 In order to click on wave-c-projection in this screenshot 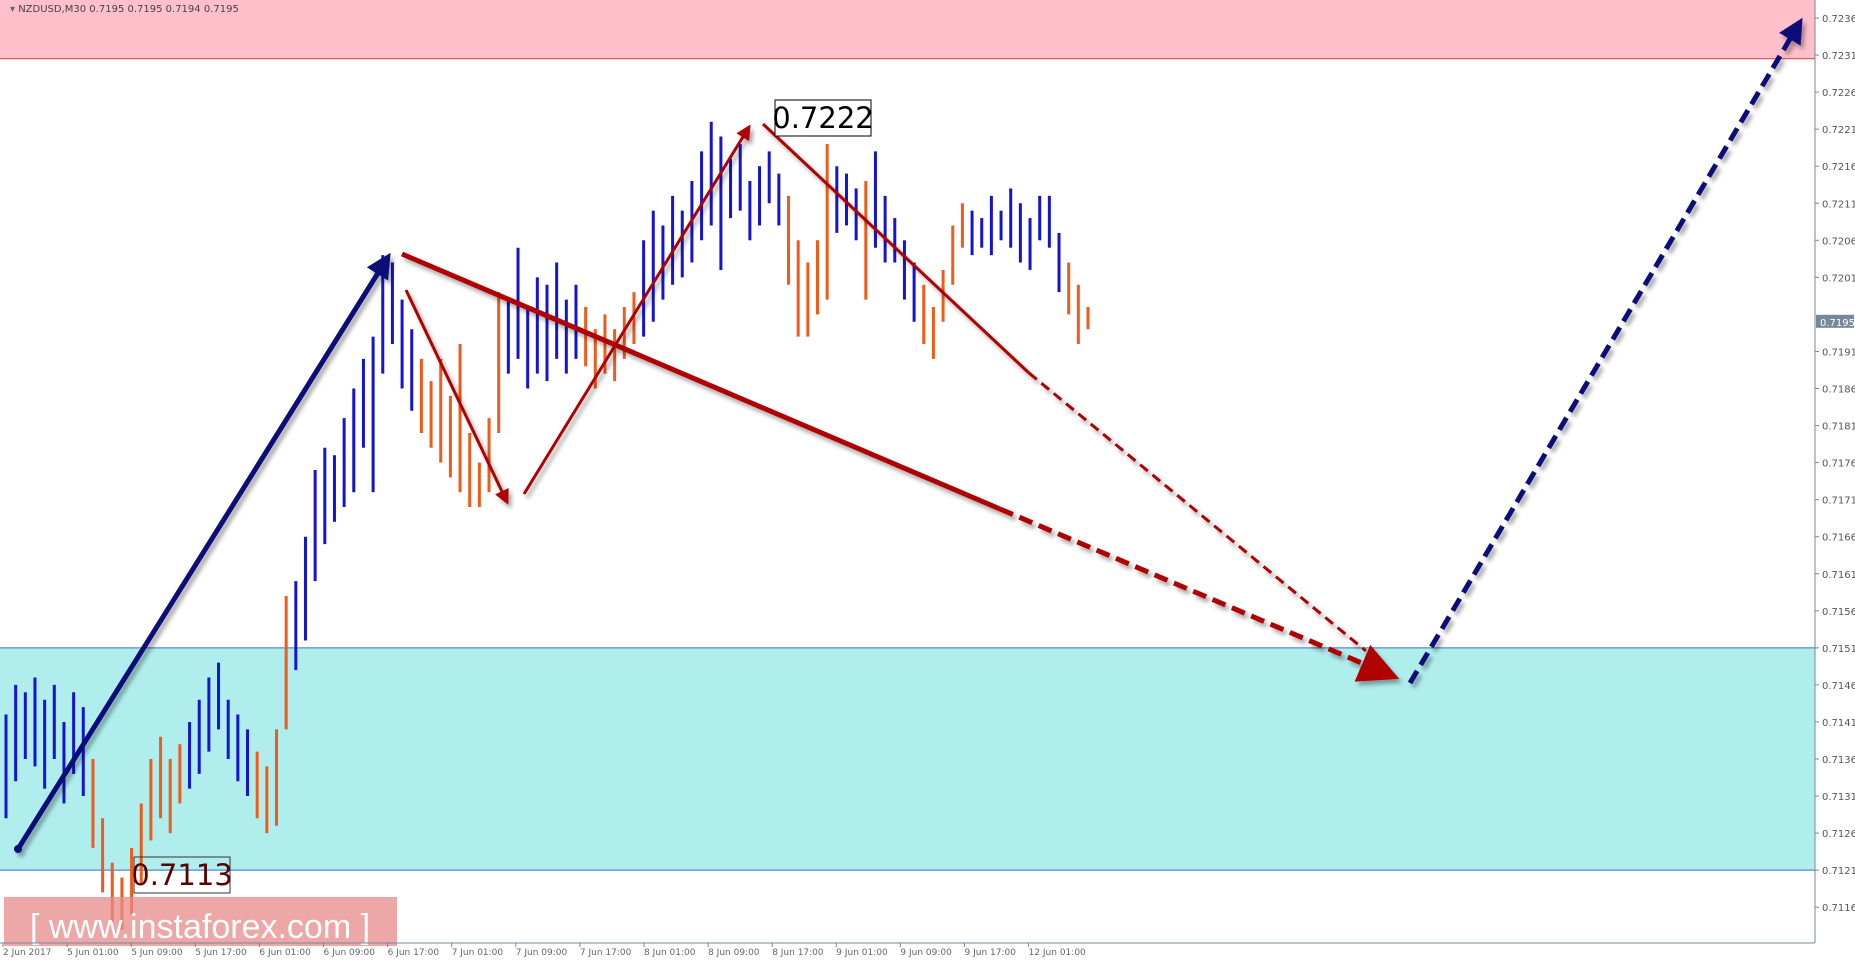, I will do `click(1197, 512)`.